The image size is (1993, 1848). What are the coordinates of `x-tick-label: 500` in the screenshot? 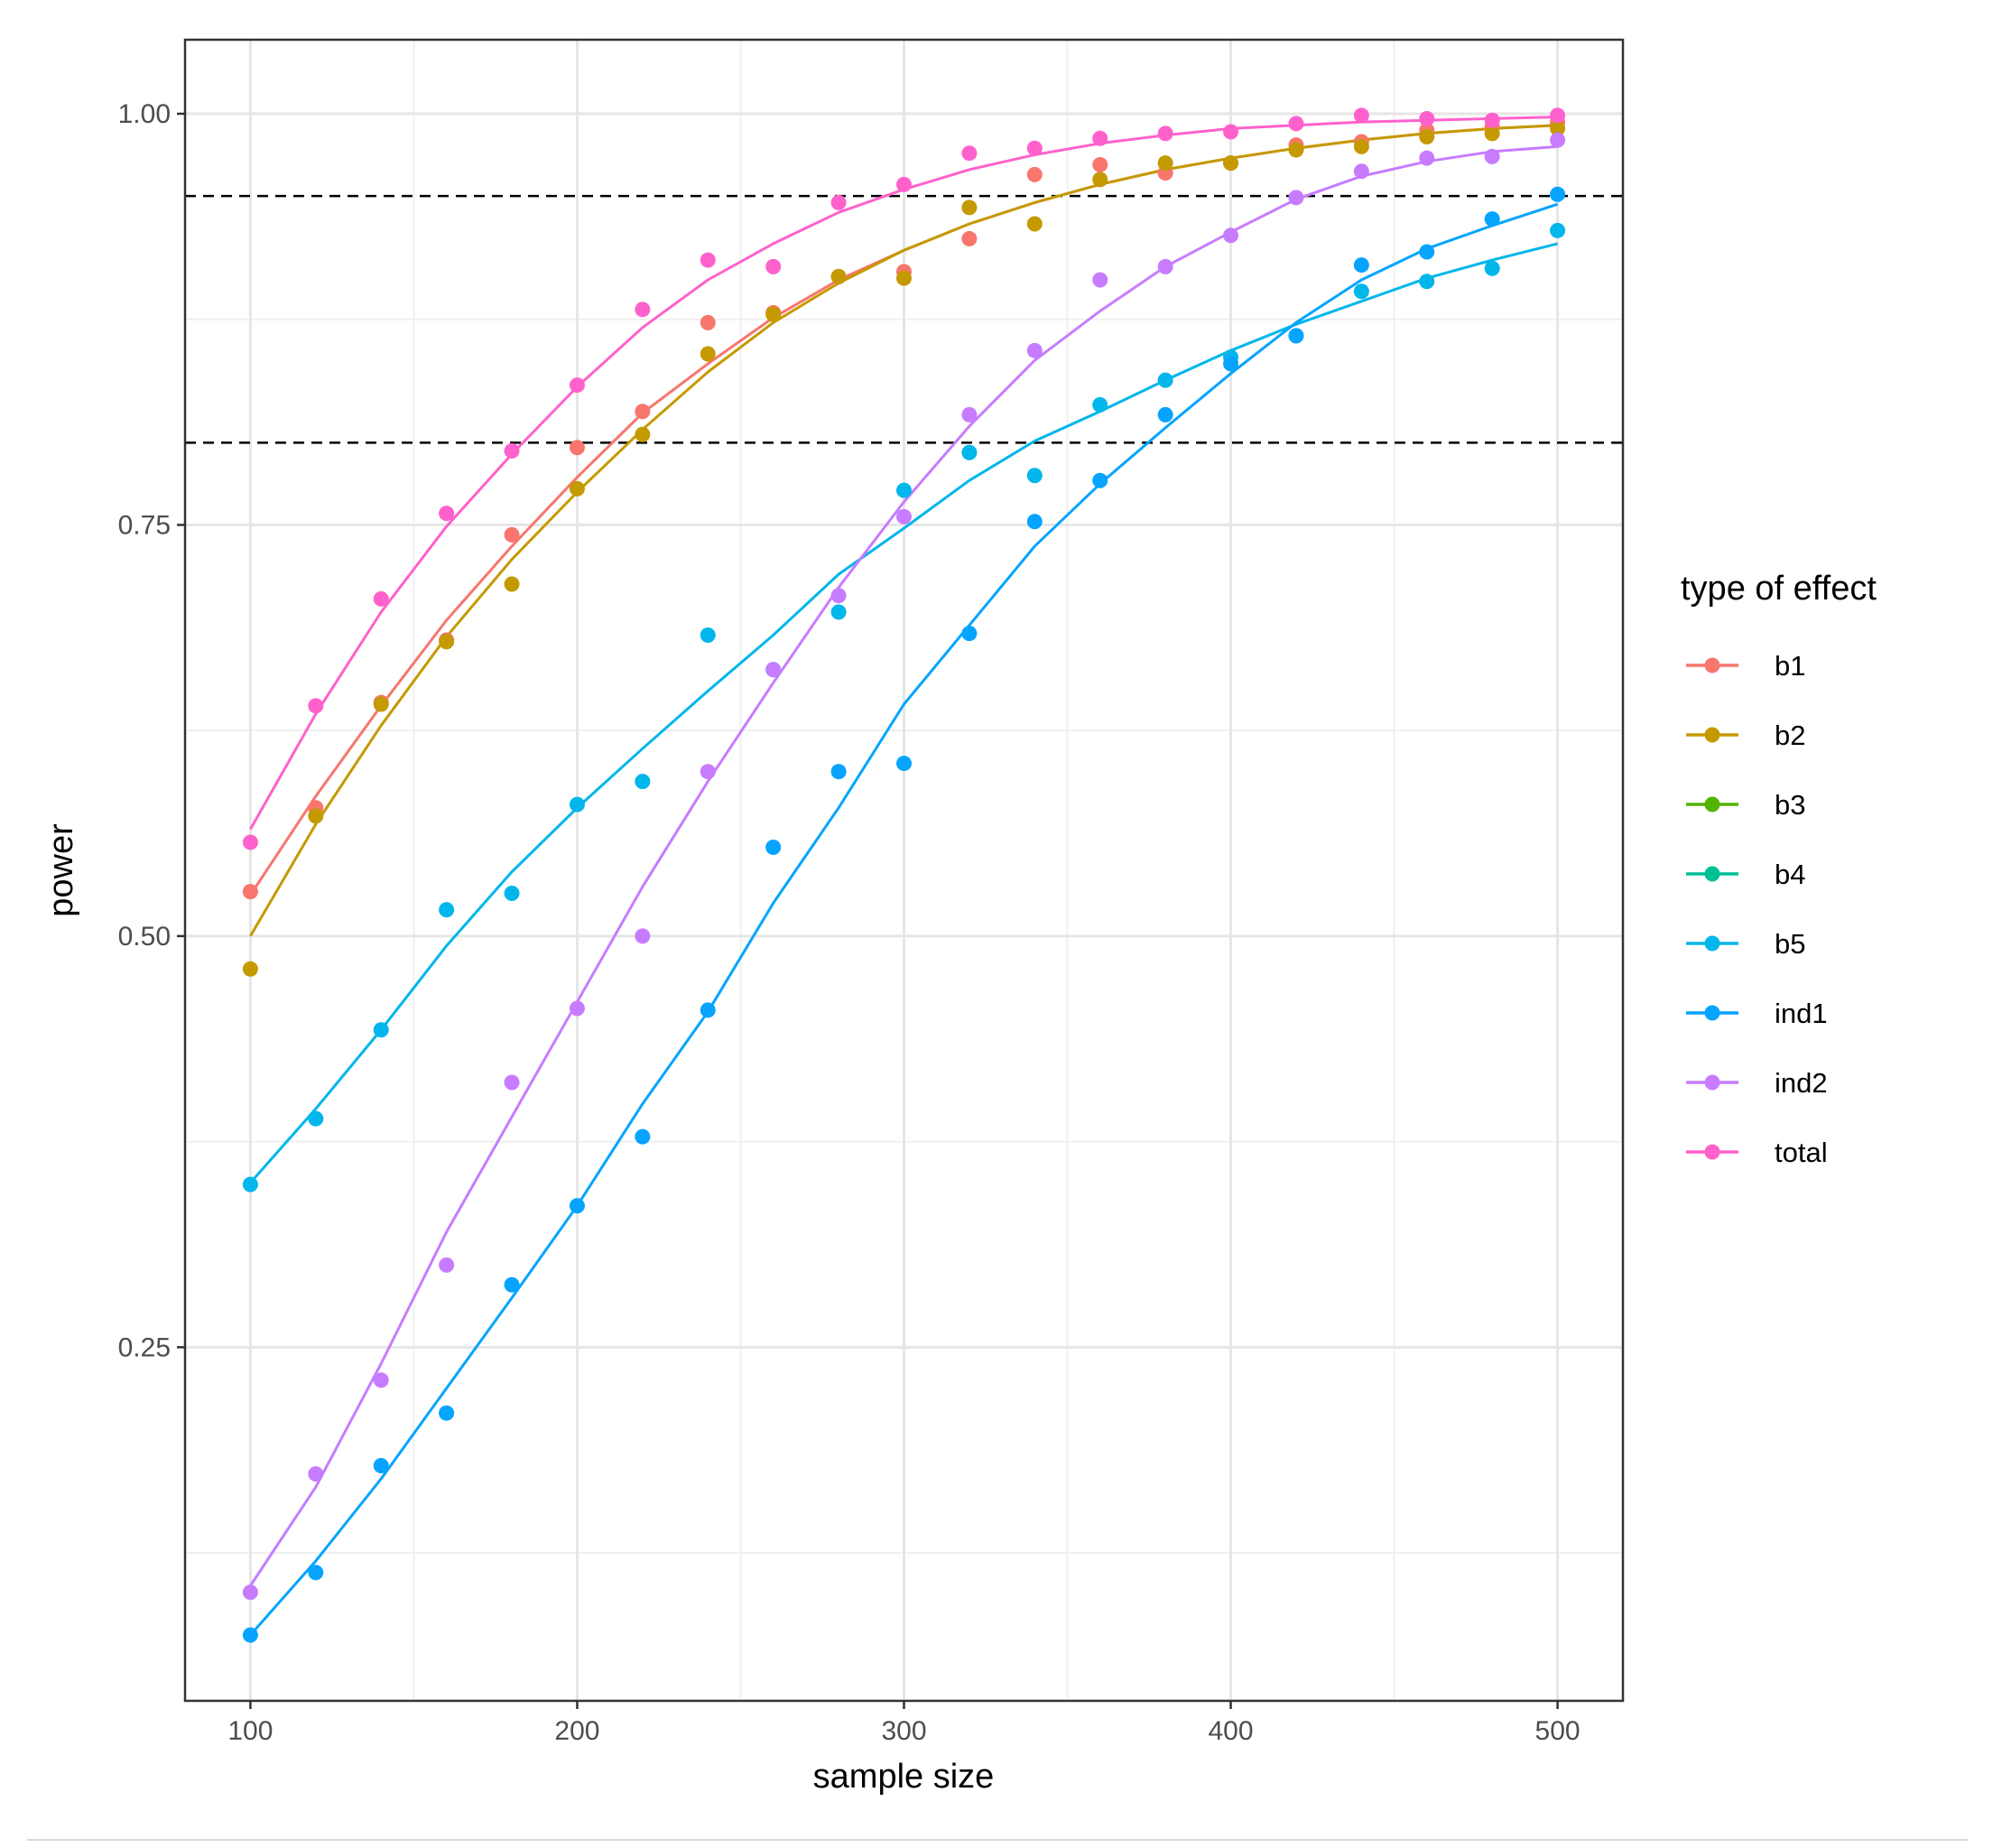 It's located at (1557, 1731).